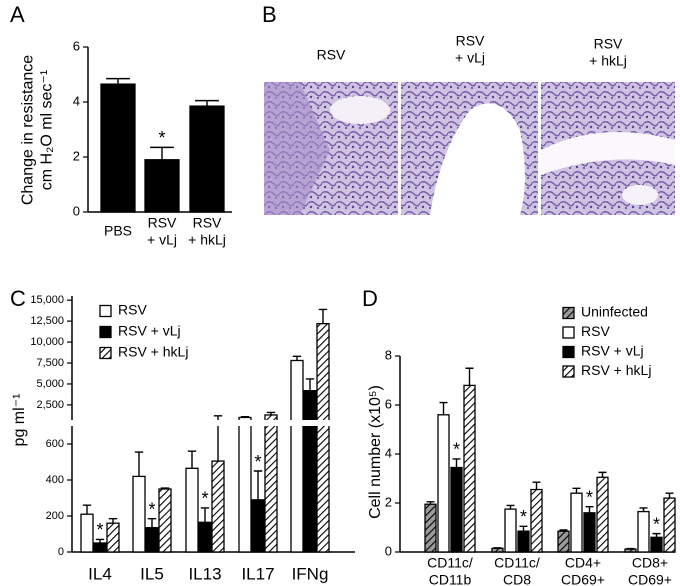 This screenshot has width=680, height=586. I want to click on y-tick-label: 5,000, so click(50, 384).